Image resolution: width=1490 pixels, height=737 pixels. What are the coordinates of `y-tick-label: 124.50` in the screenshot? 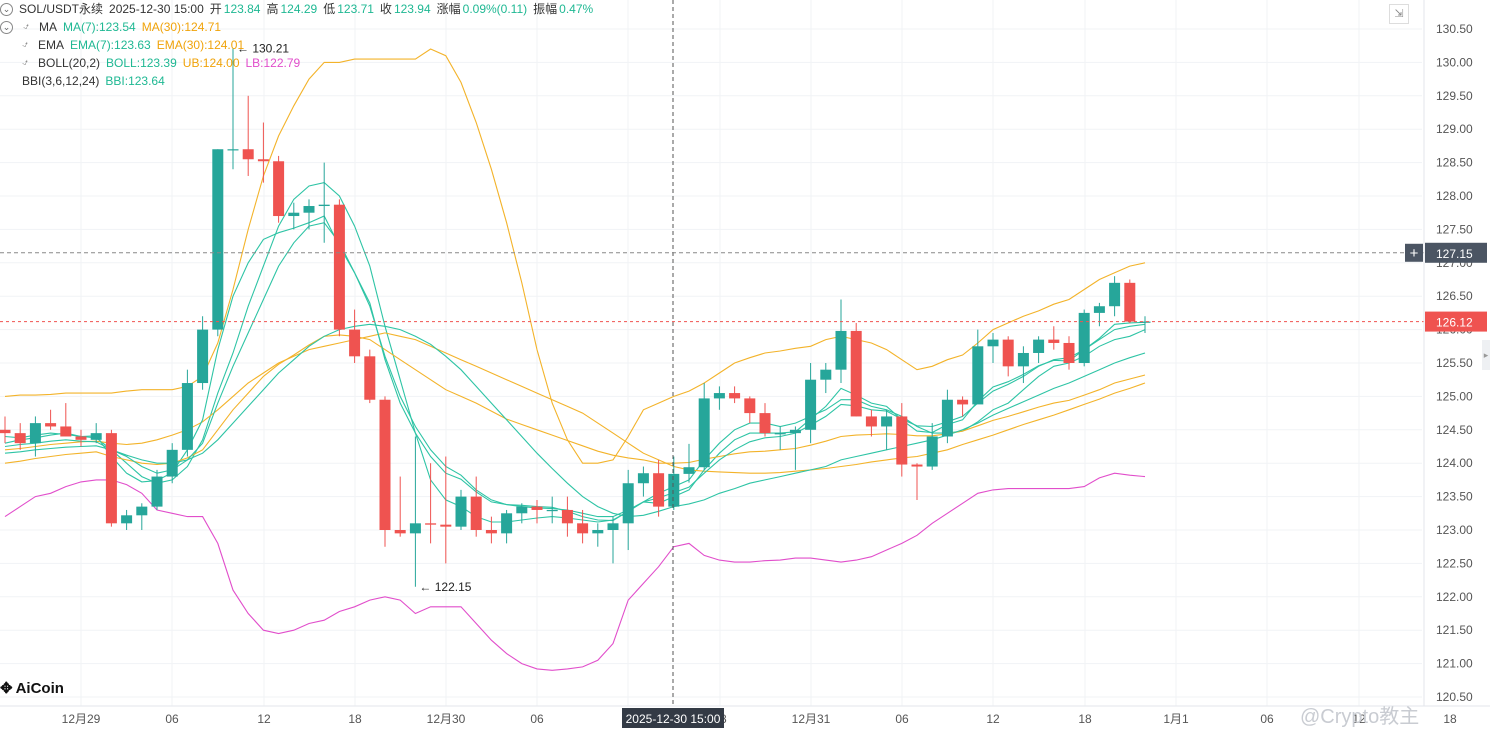 It's located at (1454, 430).